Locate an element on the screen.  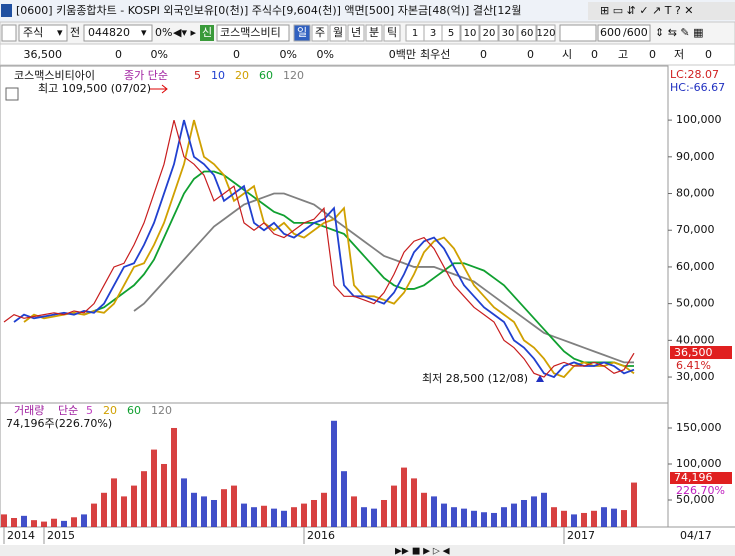
interval: 60 is located at coordinates (527, 33).